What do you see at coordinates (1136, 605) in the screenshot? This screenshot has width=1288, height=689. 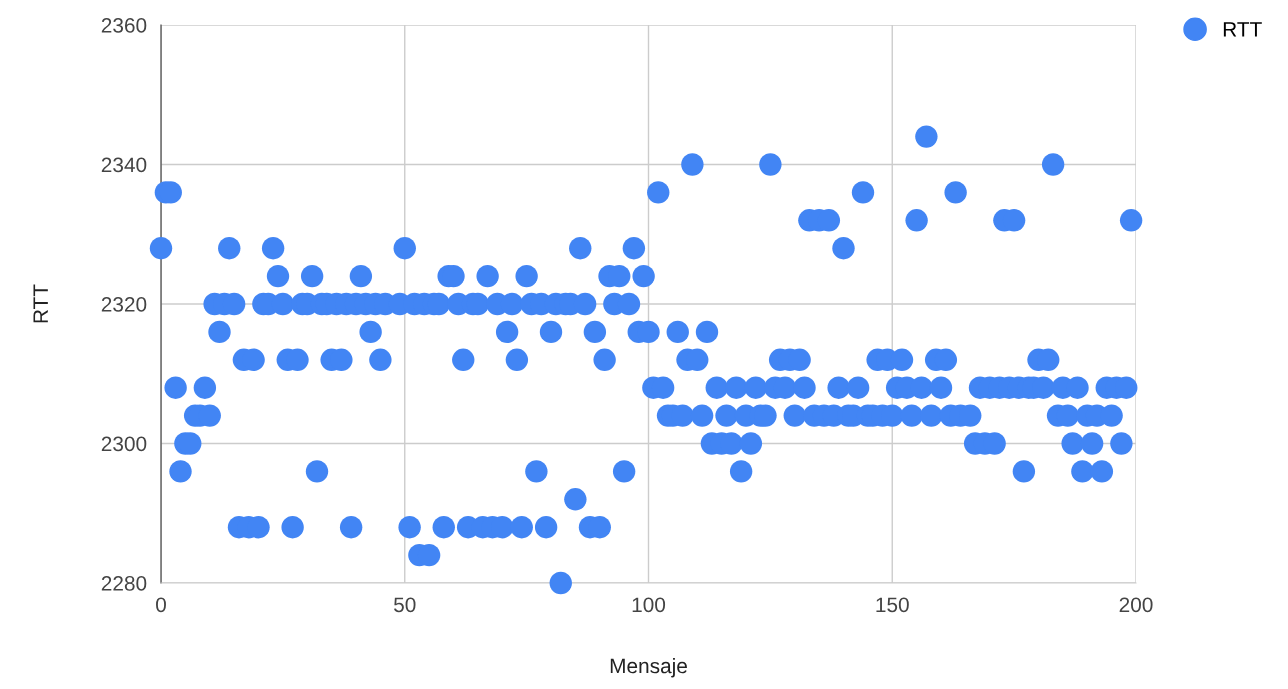 I see `x-tick-label: 200` at bounding box center [1136, 605].